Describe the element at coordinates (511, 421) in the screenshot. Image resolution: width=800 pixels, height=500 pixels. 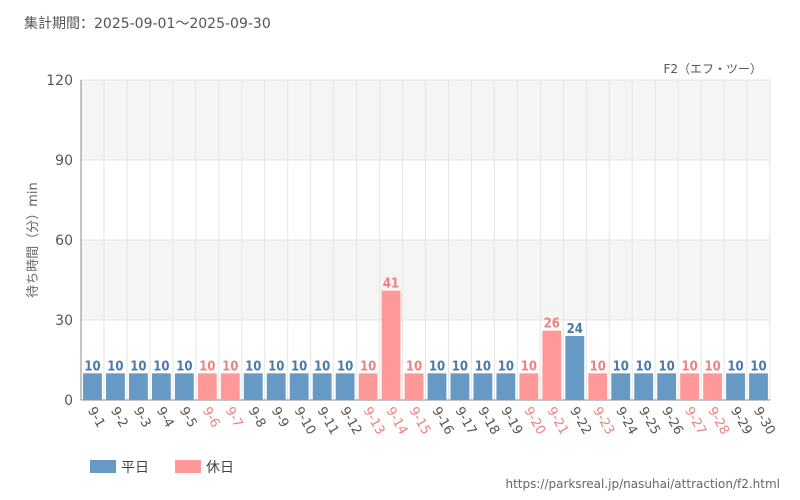
I see `x-tick-label-9-19: 9-19` at that location.